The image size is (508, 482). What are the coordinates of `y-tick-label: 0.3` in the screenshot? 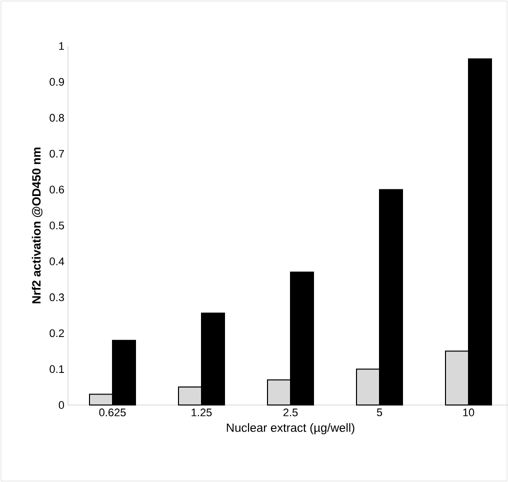 It's located at (57, 297).